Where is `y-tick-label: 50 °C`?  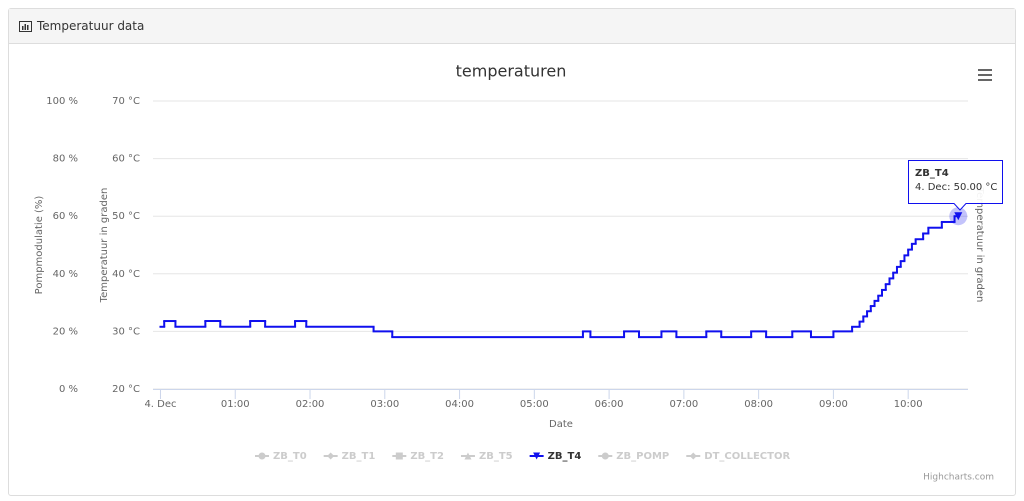 y-tick-label: 50 °C is located at coordinates (126, 216).